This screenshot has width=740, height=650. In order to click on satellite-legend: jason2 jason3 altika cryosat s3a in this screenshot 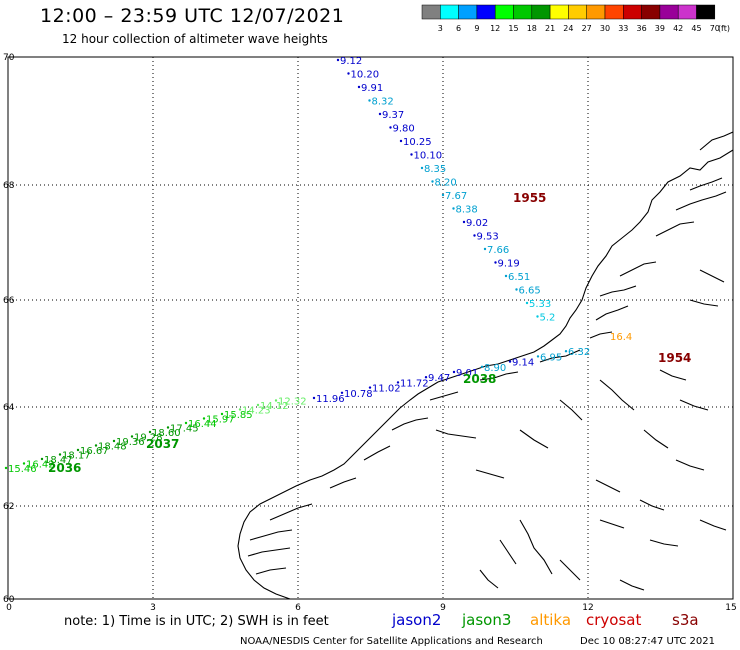, I will do `click(545, 620)`.